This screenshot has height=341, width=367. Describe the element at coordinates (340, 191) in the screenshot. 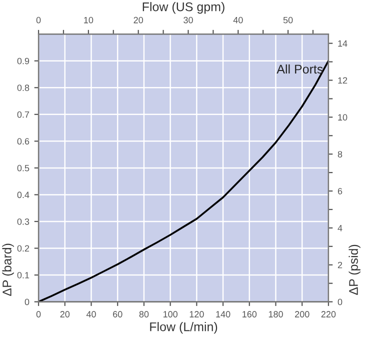

I see `y2-tick-label: 6` at that location.